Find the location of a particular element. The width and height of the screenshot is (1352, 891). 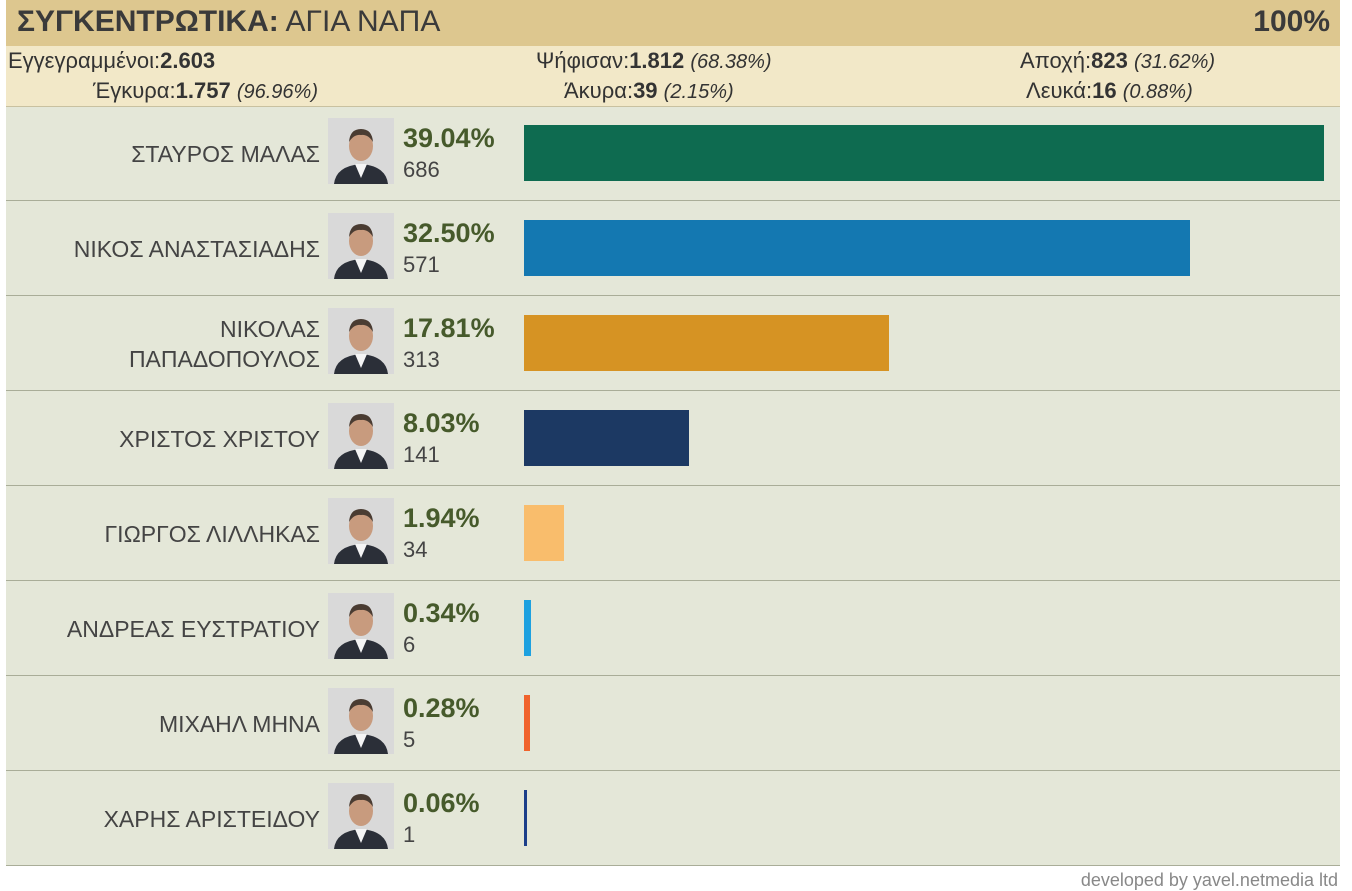

percent-counted: 100% is located at coordinates (1291, 21).